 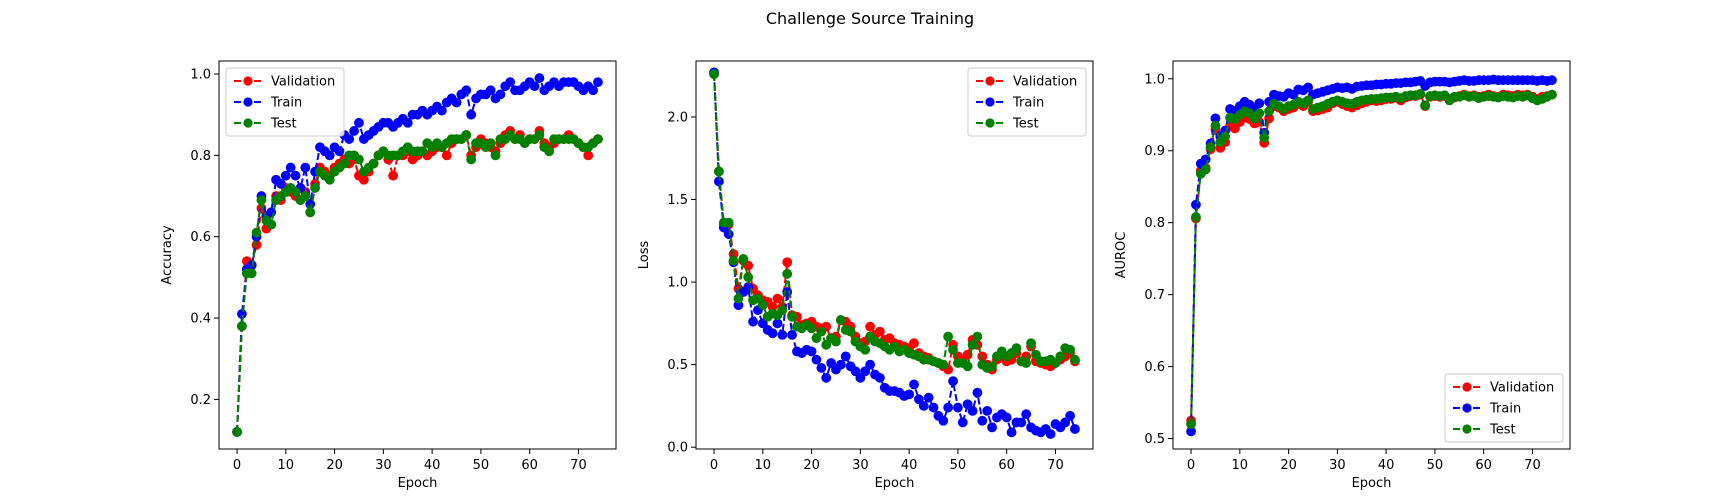 I want to click on x-tick-label: 70, so click(x=578, y=465).